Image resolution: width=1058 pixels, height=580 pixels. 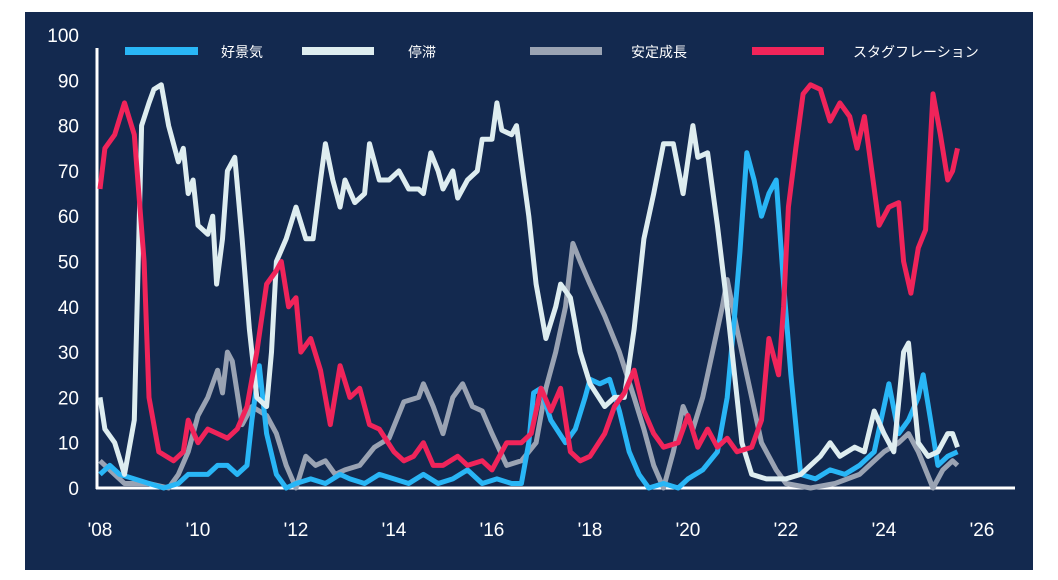 I want to click on legend-label-stagnation: 停滞, so click(x=422, y=52).